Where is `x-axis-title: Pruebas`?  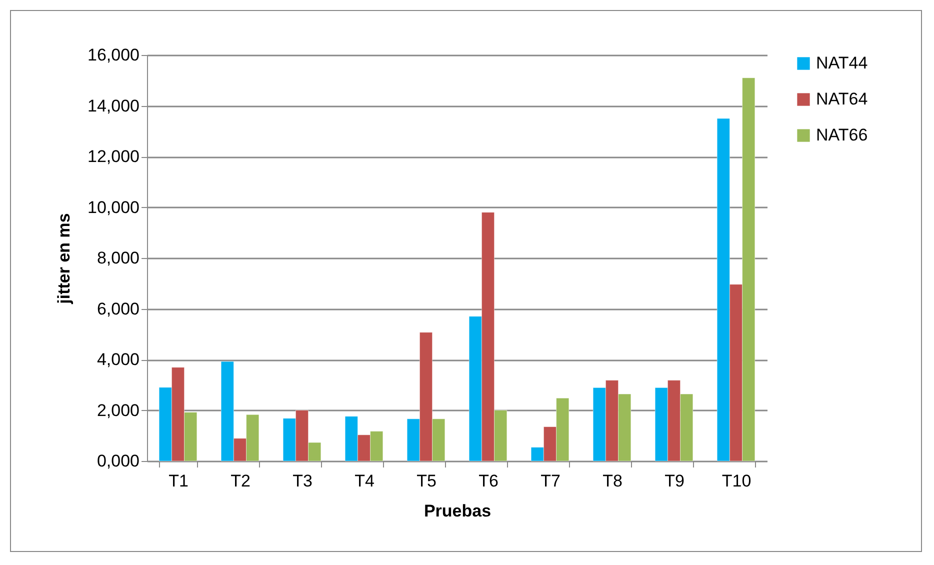
x-axis-title: Pruebas is located at coordinates (458, 511).